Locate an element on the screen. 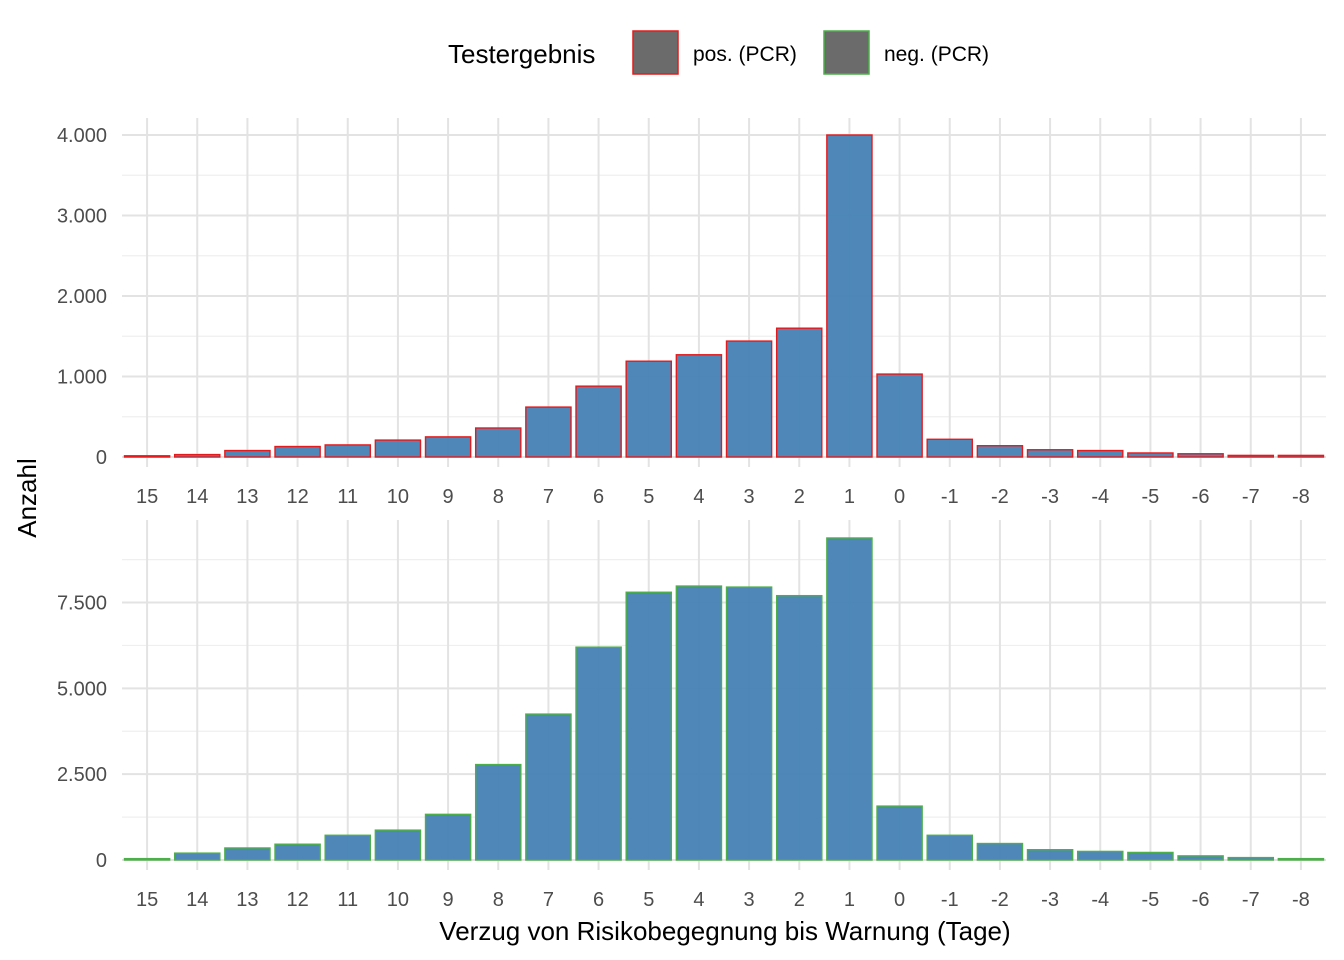 This screenshot has width=1344, height=960. x-tick-label: 6 is located at coordinates (598, 497).